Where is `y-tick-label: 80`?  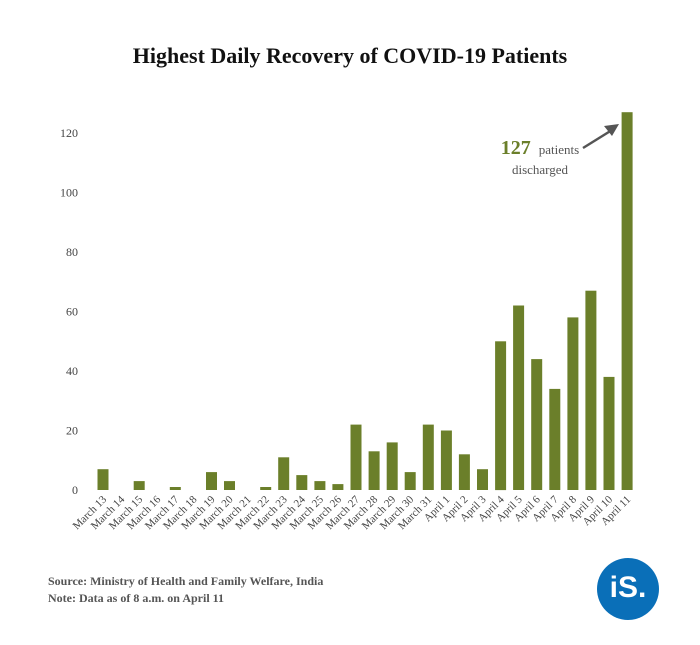 y-tick-label: 80 is located at coordinates (72, 252).